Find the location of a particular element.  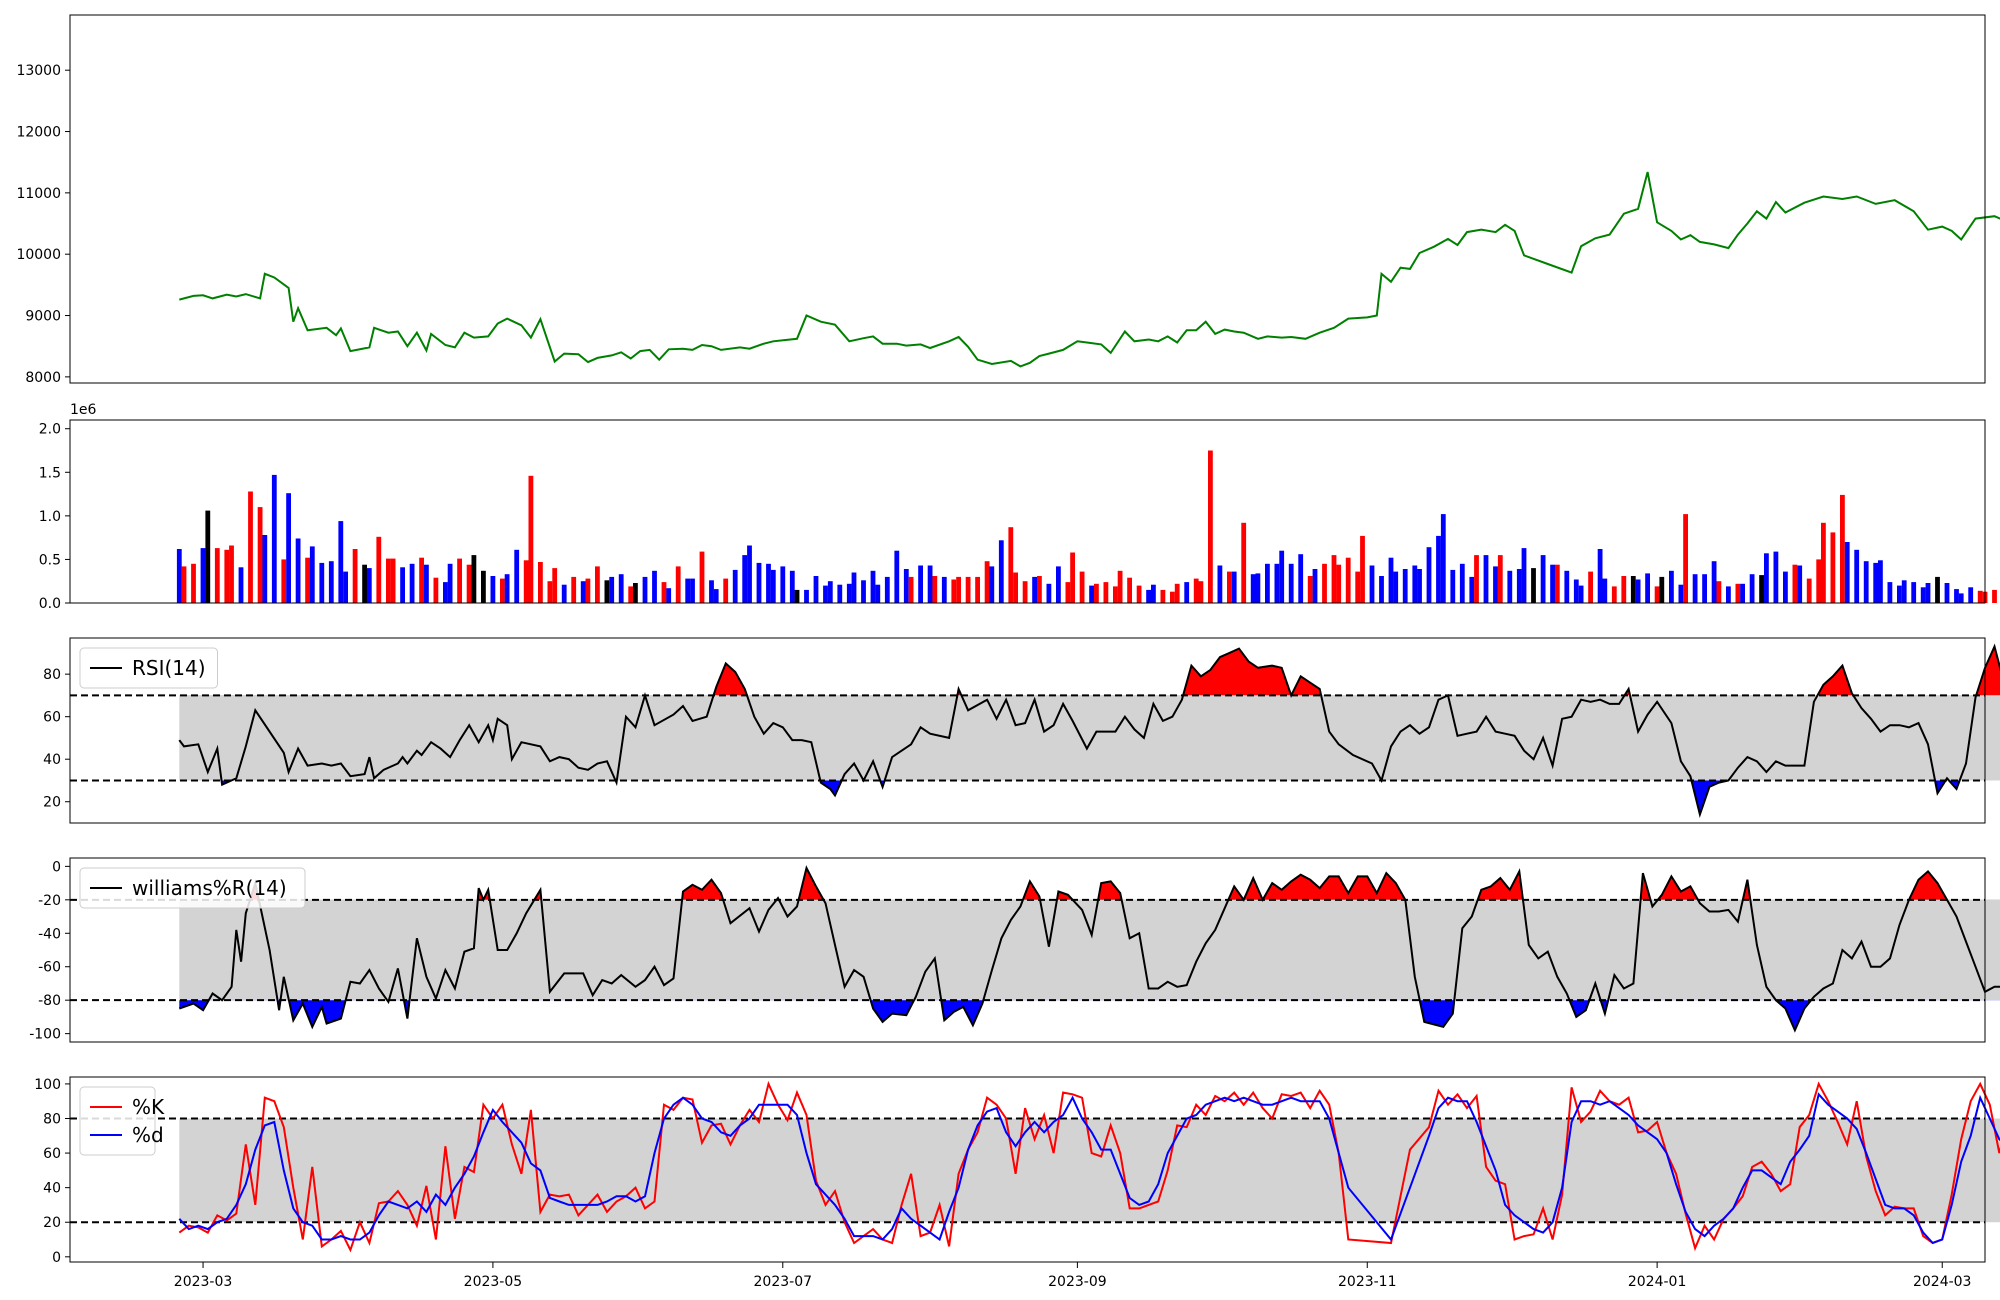

axes-frame is located at coordinates (1027, 730).